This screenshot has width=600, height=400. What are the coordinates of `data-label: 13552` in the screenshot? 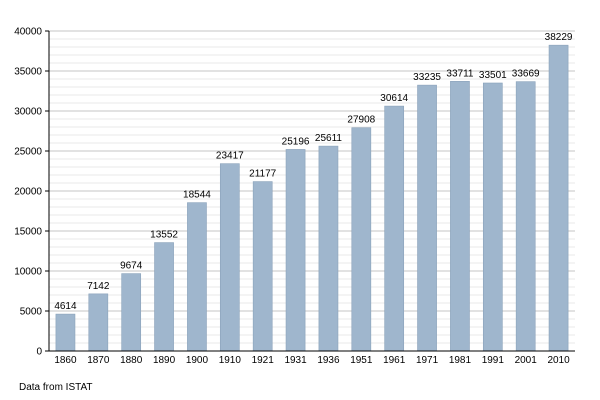 It's located at (164, 235).